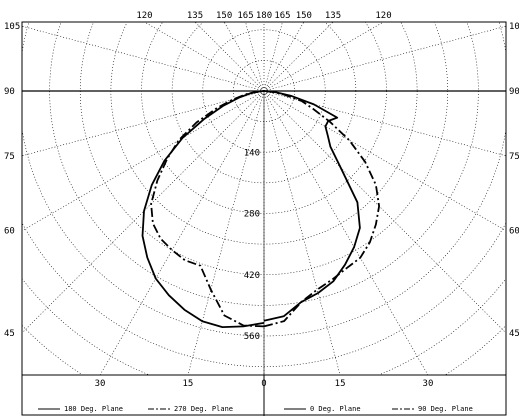 The image size is (519, 416). I want to click on right-tick-label: 45, so click(514, 334).